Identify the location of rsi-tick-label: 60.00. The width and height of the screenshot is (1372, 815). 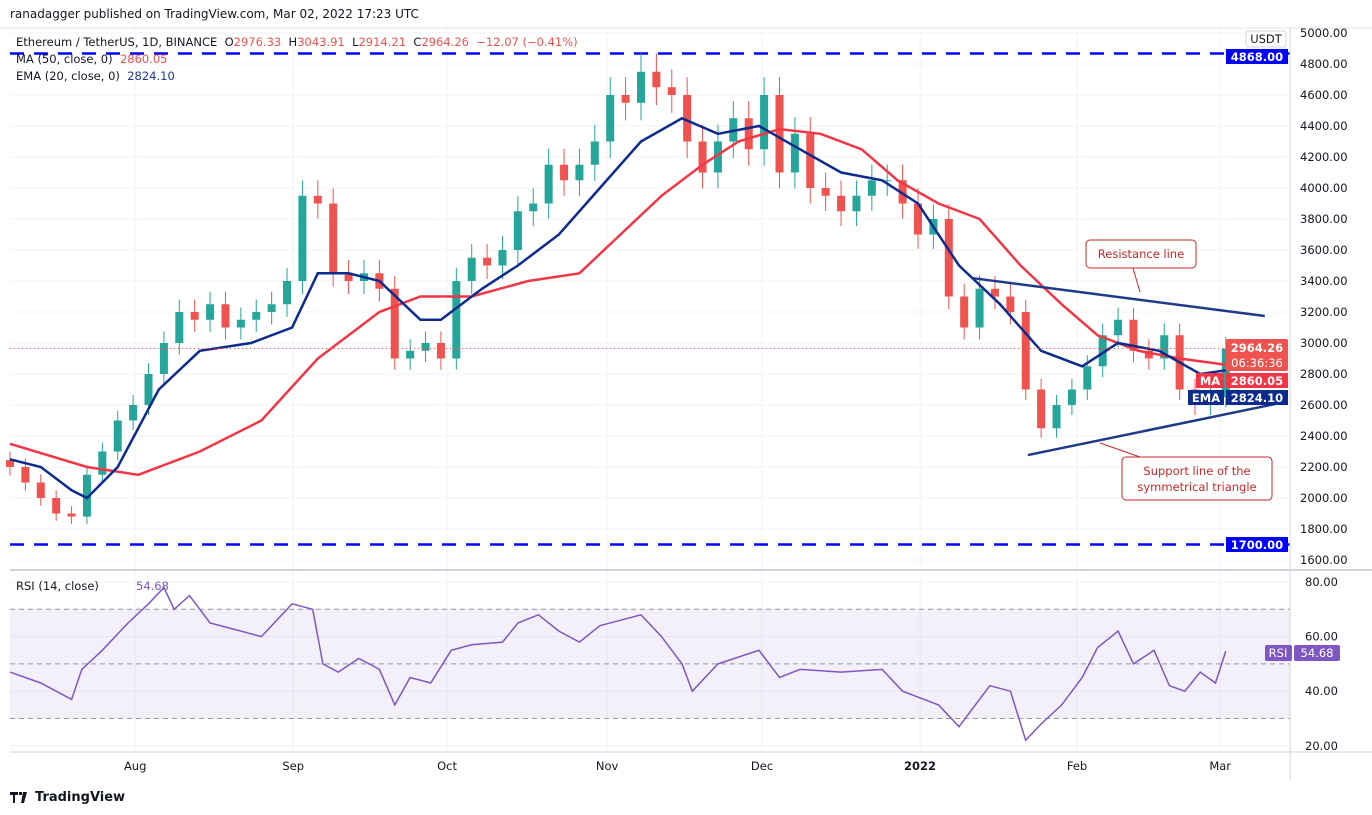
(1321, 637).